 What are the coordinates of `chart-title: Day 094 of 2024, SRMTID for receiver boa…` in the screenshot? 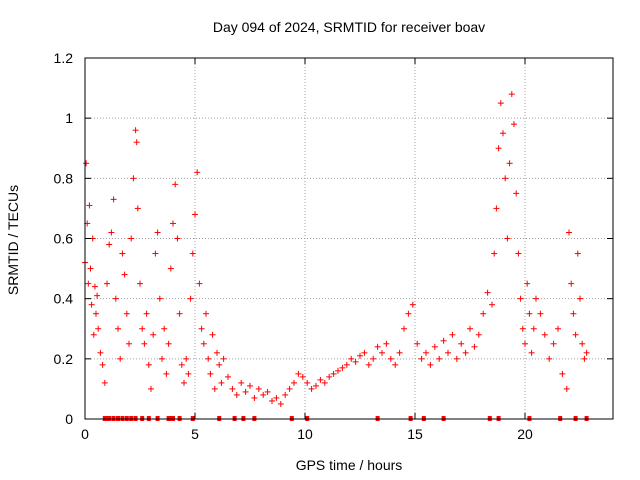 It's located at (349, 27).